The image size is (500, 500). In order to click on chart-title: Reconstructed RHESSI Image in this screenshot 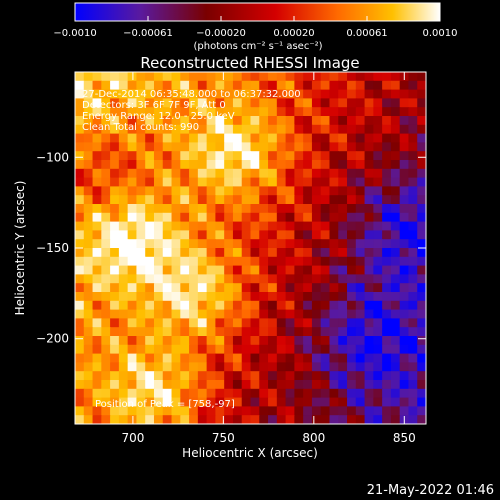, I will do `click(249, 63)`.